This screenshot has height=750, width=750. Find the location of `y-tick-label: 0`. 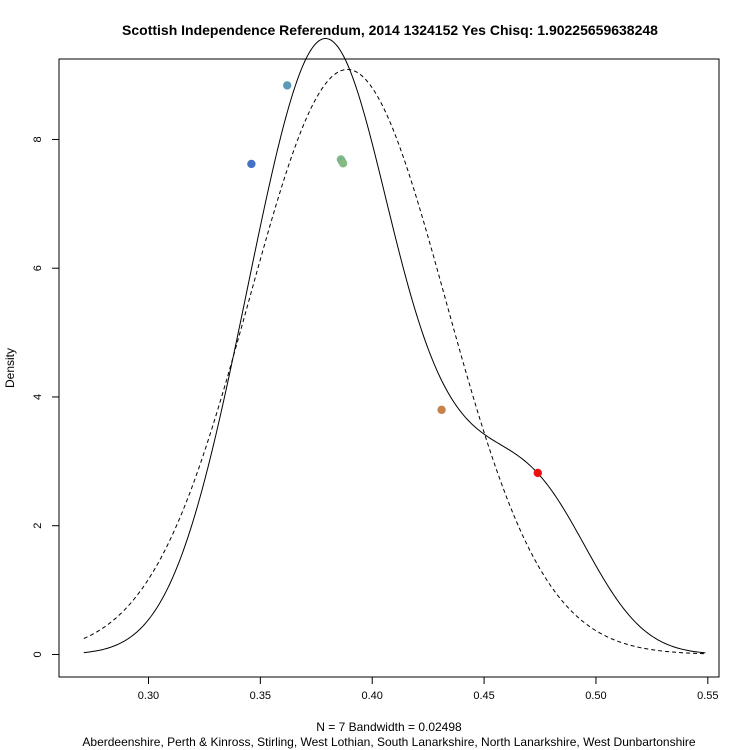

y-tick-label: 0 is located at coordinates (38, 654).